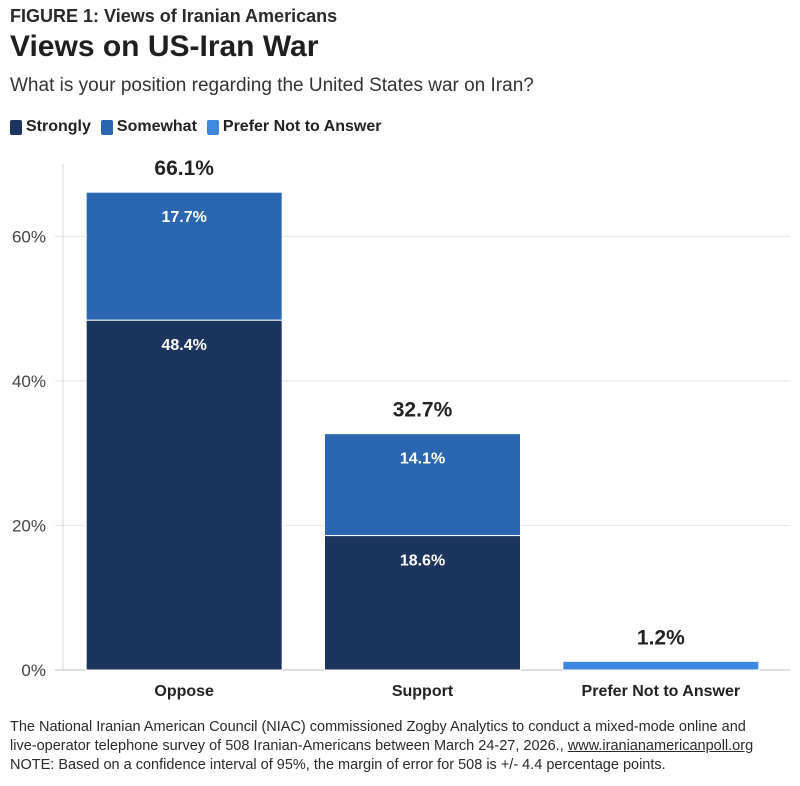  Describe the element at coordinates (660, 746) in the screenshot. I see `survey-link: www.iranianamericanpoll.org` at that location.